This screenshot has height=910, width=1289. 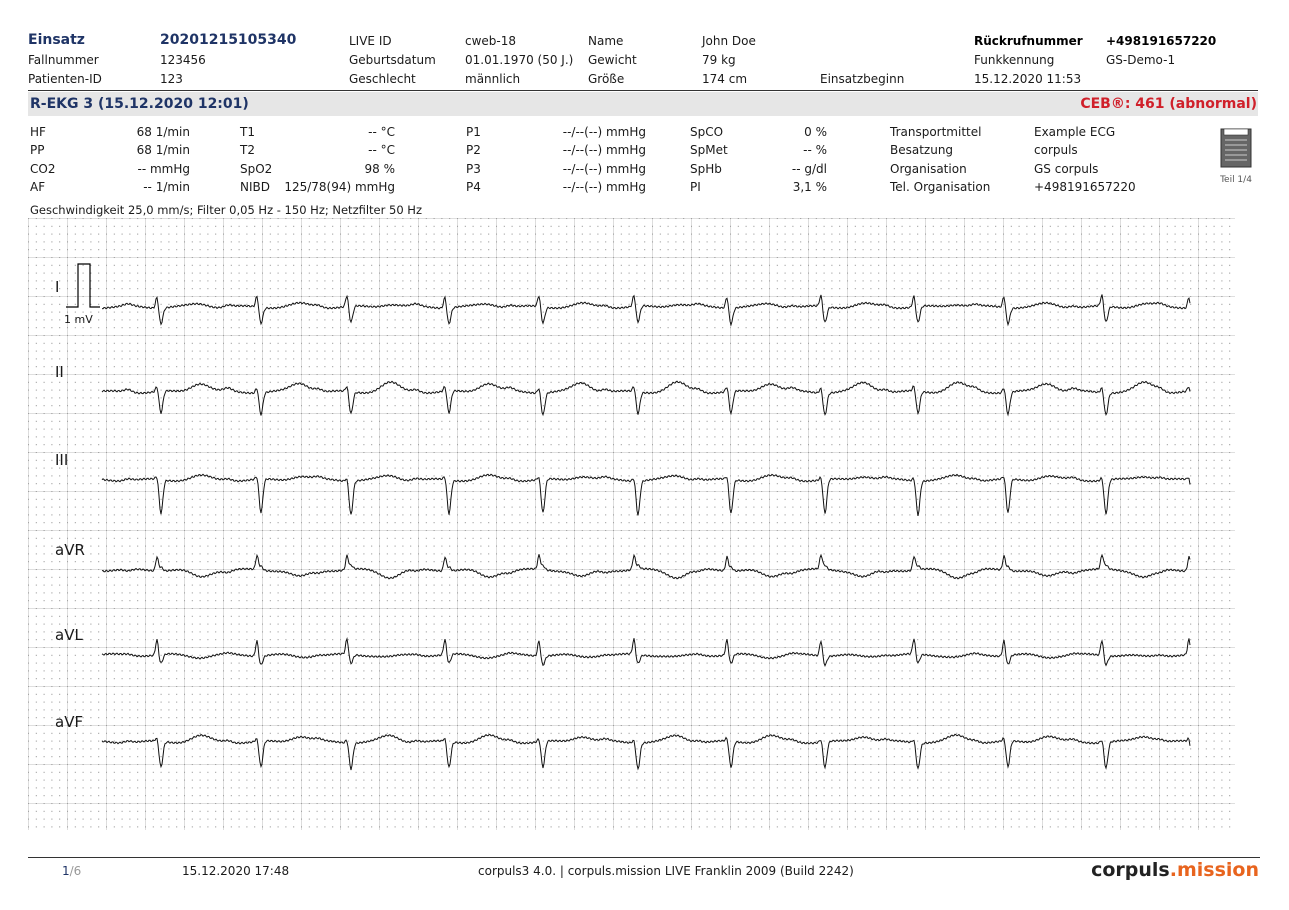 I want to click on header-label: Gewicht, so click(x=612, y=60).